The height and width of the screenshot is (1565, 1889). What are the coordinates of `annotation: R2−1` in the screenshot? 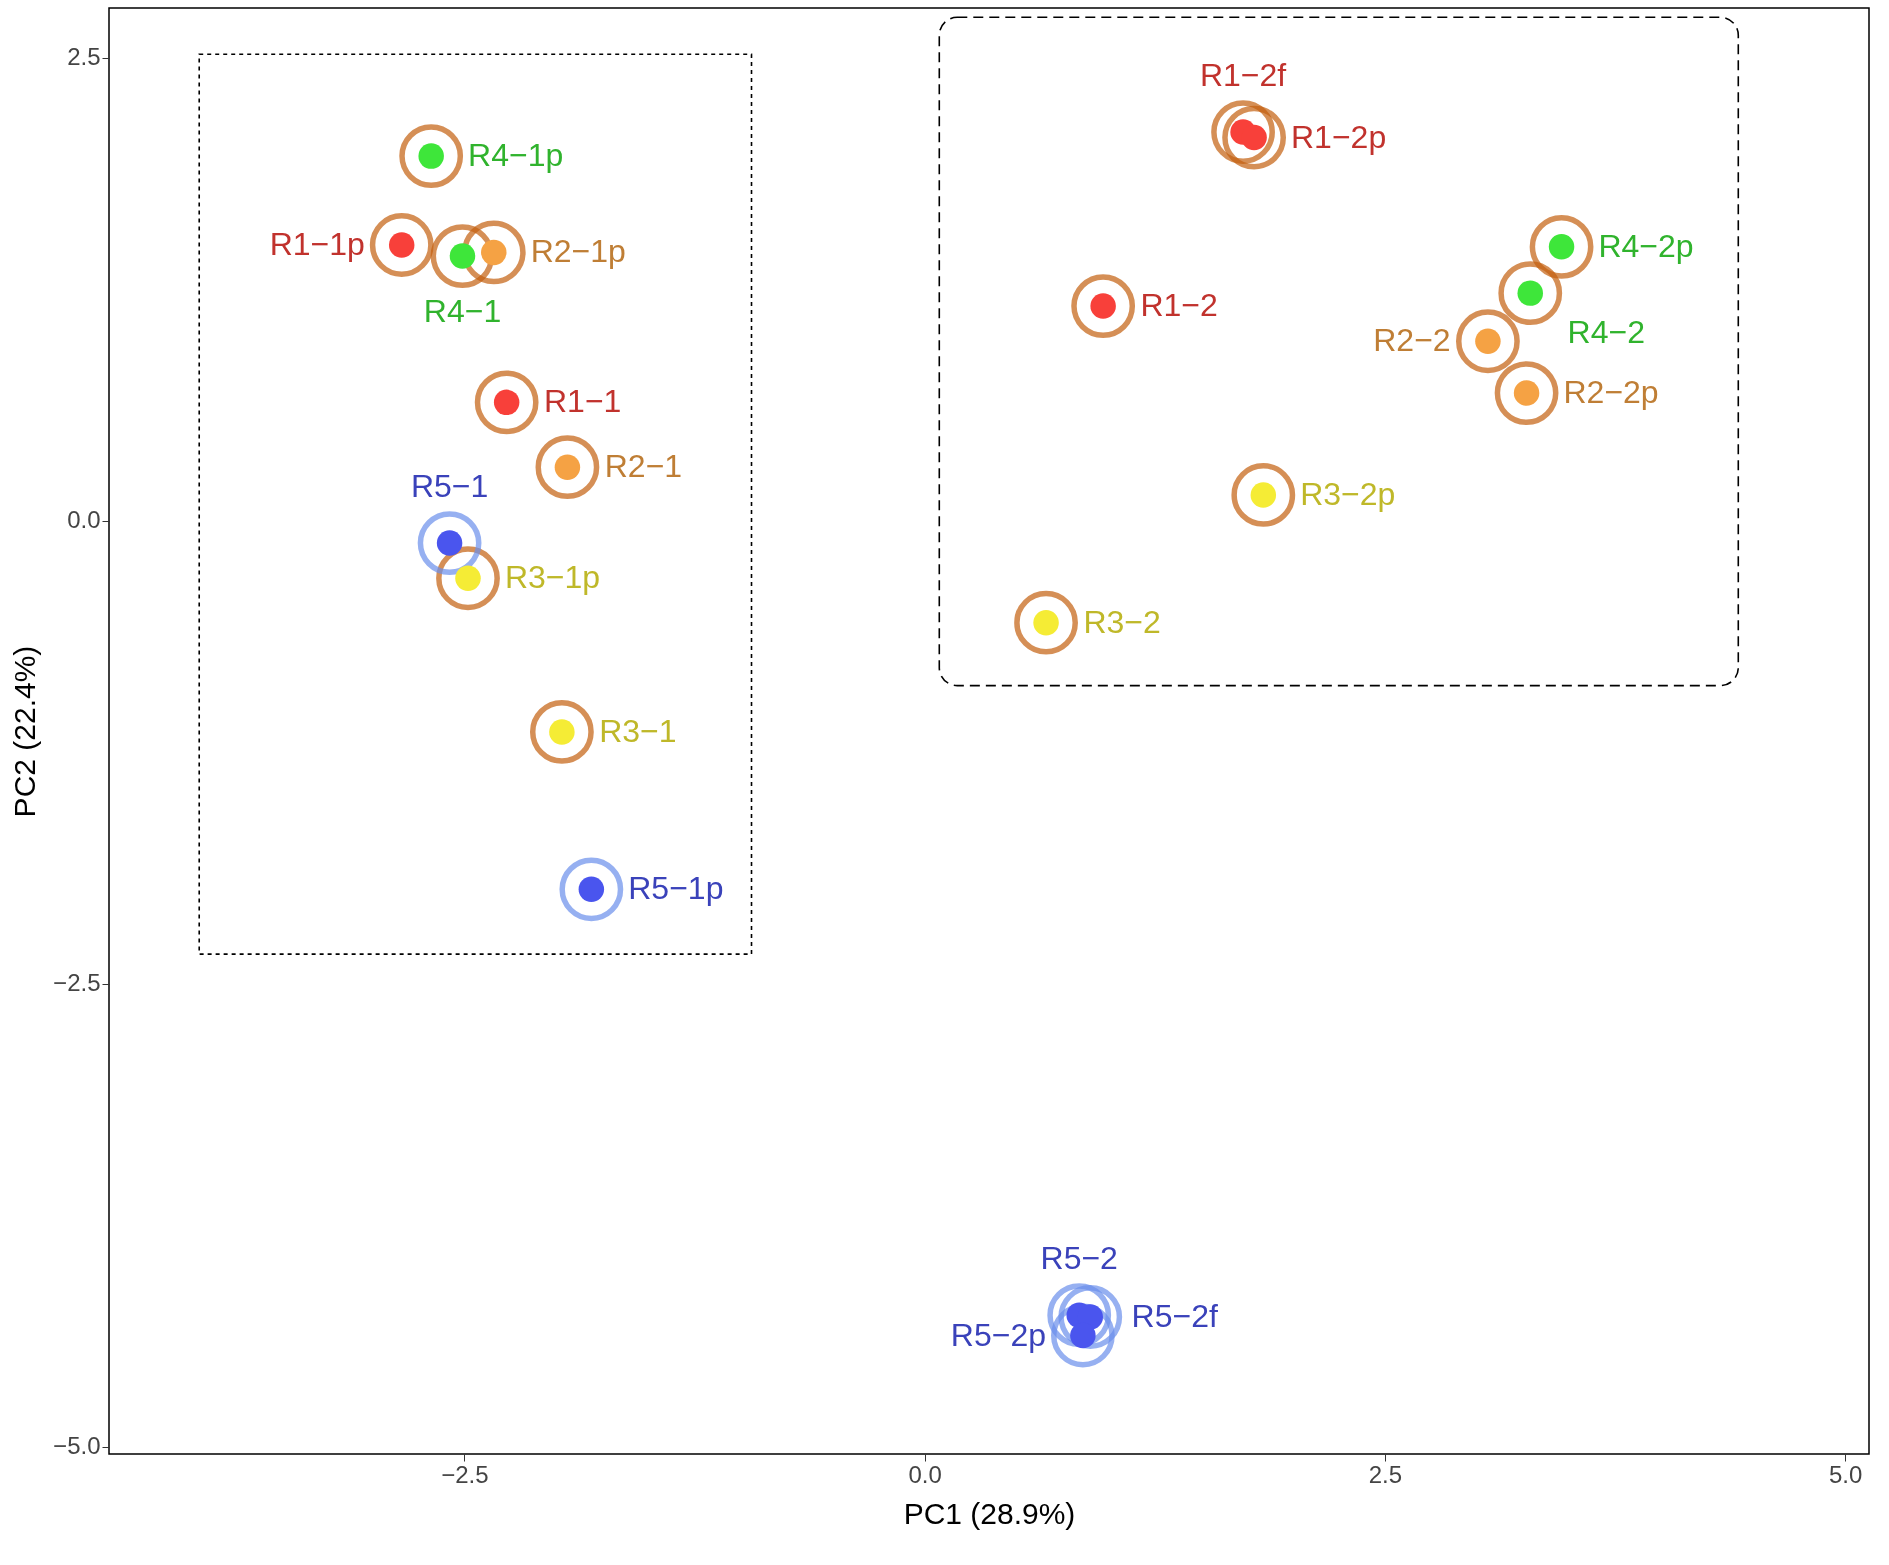 It's located at (643, 466).